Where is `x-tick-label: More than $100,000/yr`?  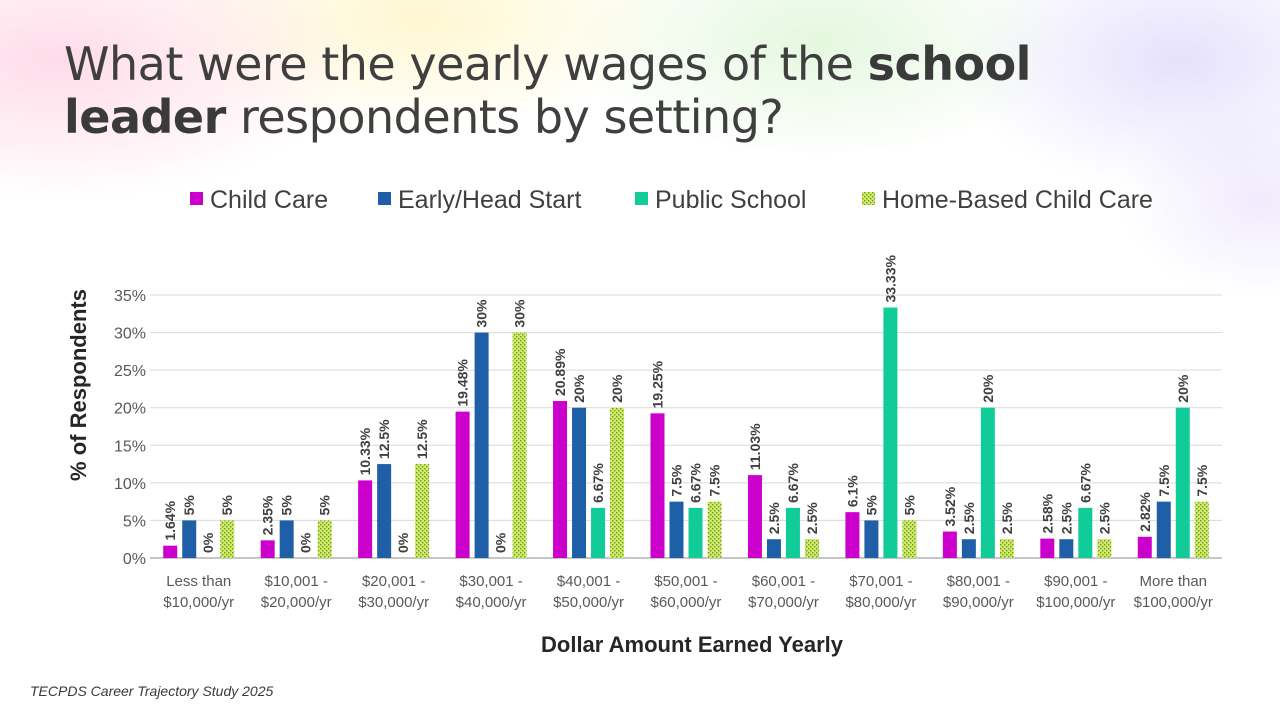
x-tick-label: More than $100,000/yr is located at coordinates (1173, 592).